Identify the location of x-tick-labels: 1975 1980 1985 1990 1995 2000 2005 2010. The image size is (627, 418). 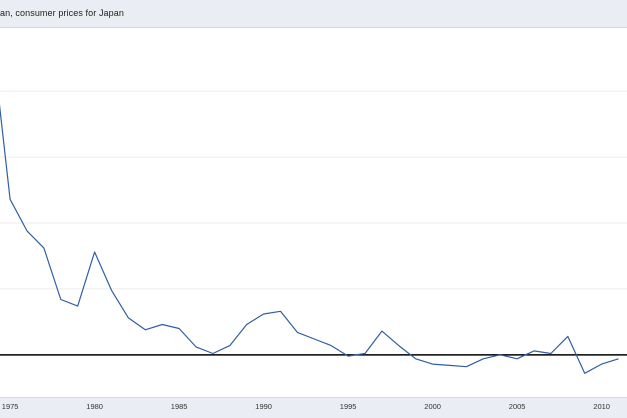
(306, 406).